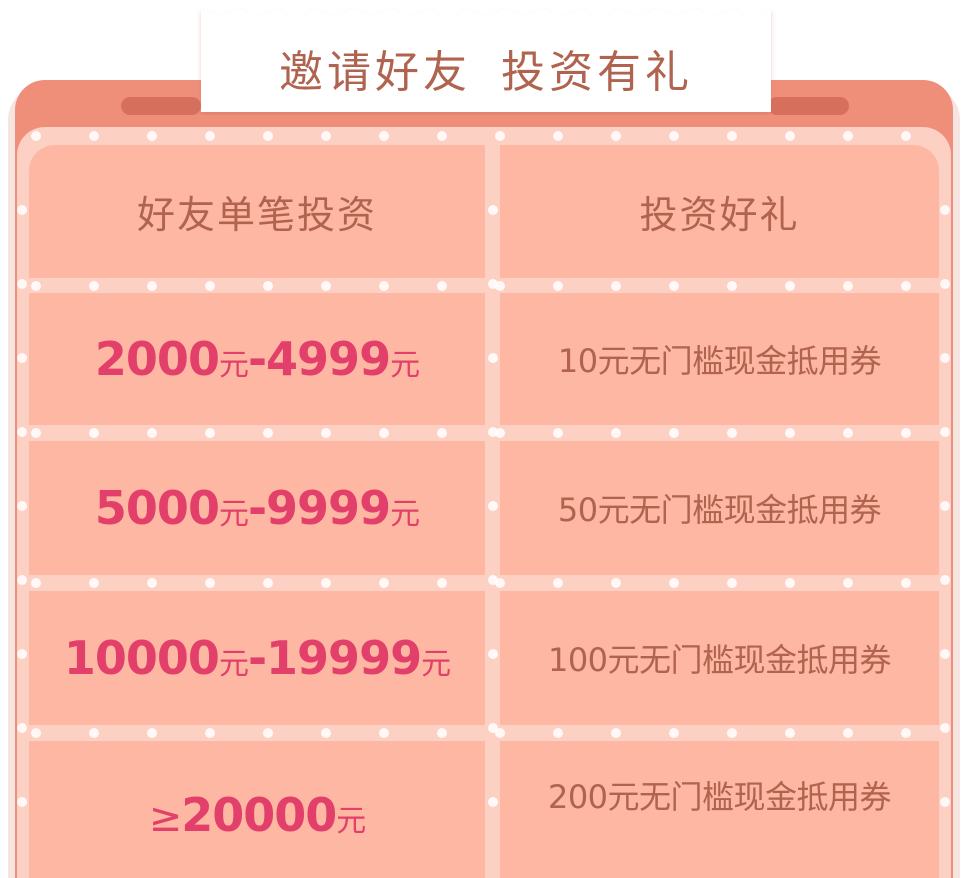  I want to click on investment-range: 5000元-9999元, so click(257, 508).